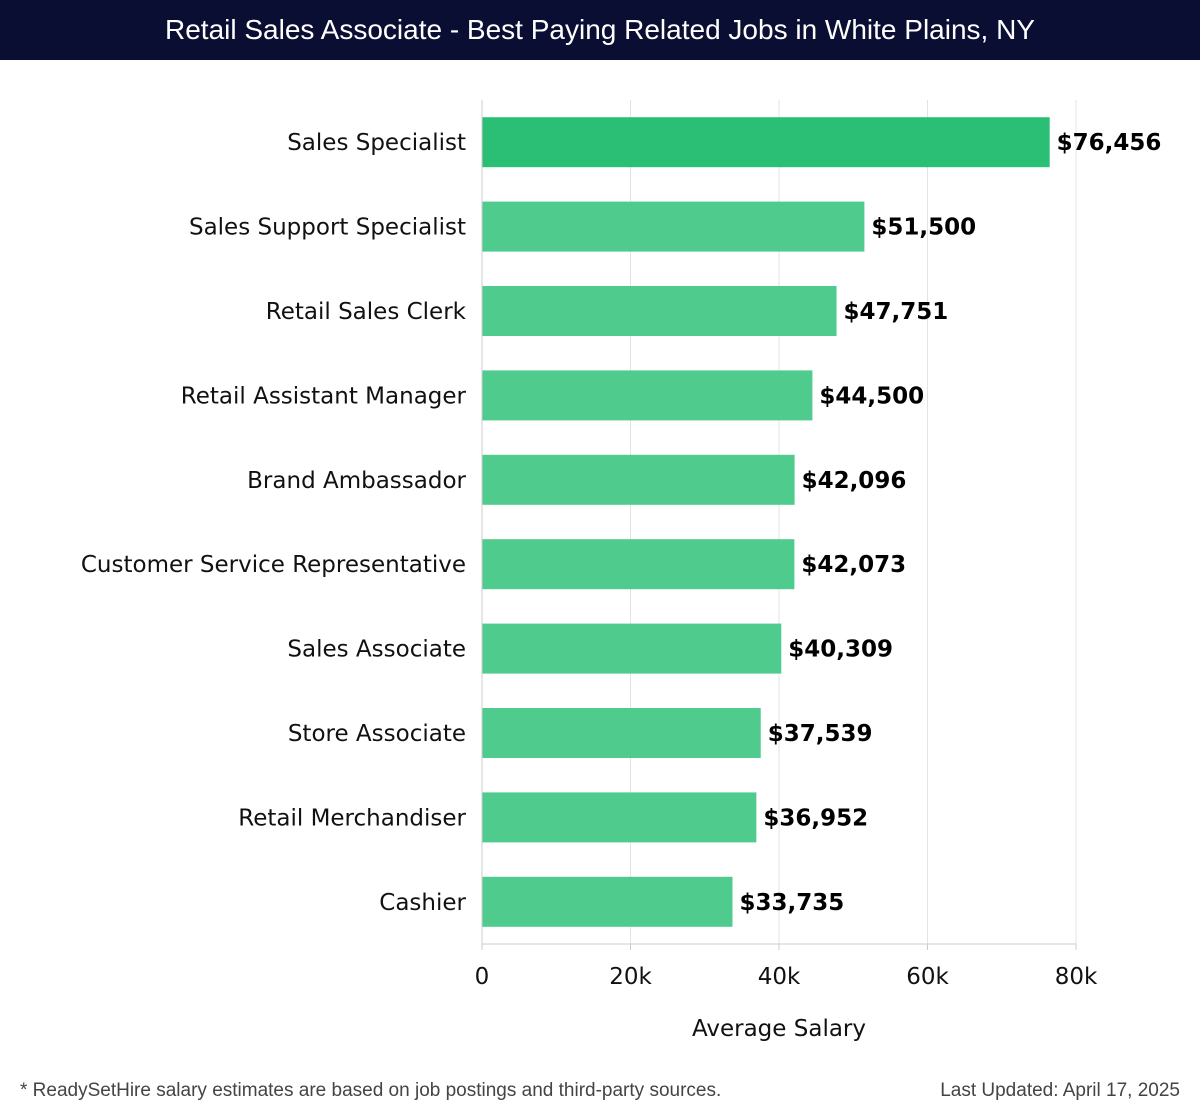 This screenshot has height=1120, width=1200. I want to click on bar-store-associate, so click(621, 733).